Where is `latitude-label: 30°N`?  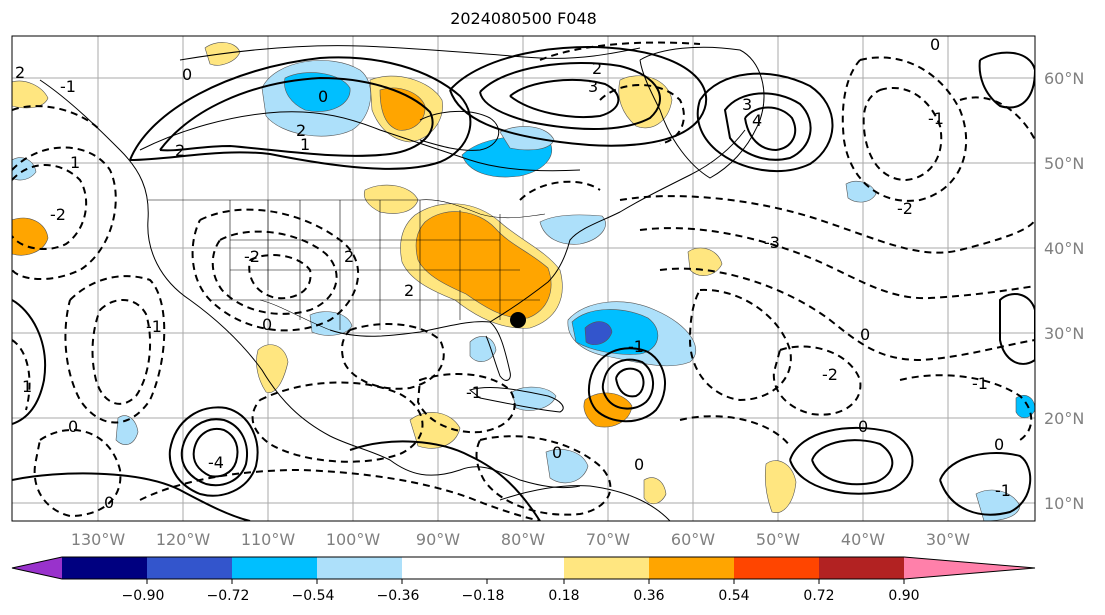
latitude-label: 30°N is located at coordinates (1064, 333).